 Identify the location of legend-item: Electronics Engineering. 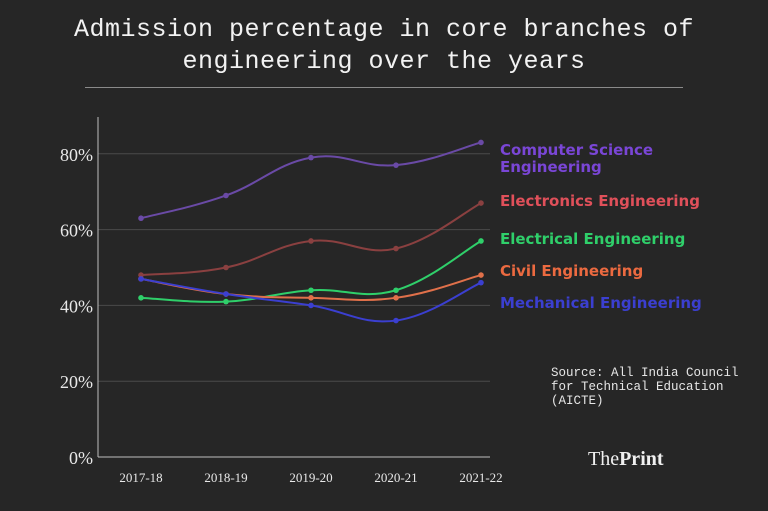
(600, 201).